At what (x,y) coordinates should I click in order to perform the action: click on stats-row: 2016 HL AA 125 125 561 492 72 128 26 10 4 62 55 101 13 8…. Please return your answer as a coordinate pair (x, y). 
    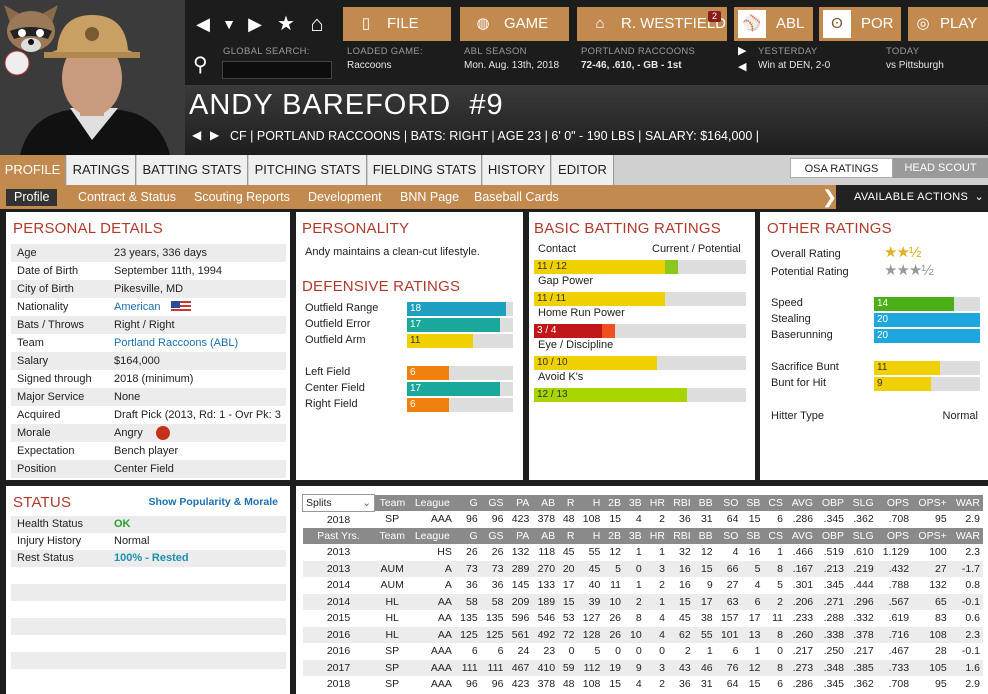
    Looking at the image, I should click on (642, 634).